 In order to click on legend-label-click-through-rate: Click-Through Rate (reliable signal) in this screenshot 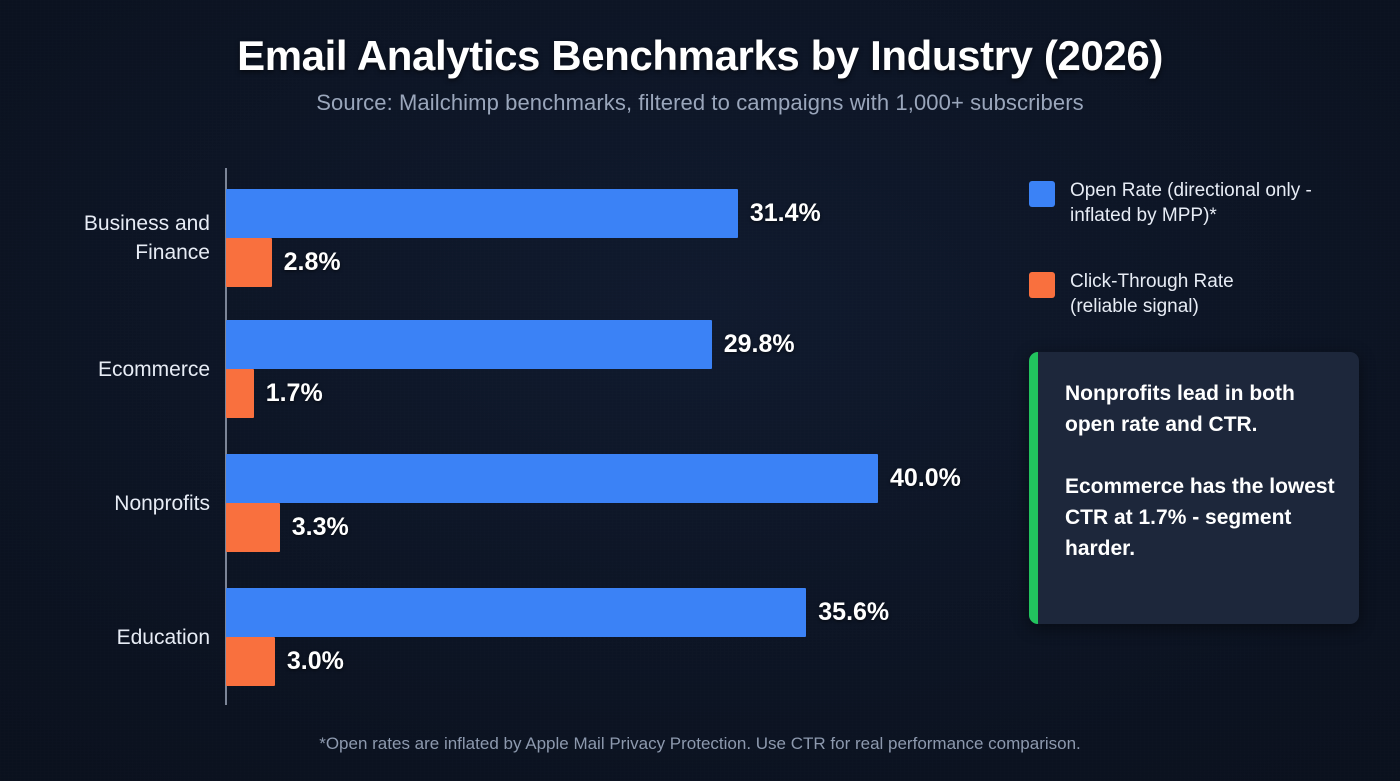, I will do `click(1152, 294)`.